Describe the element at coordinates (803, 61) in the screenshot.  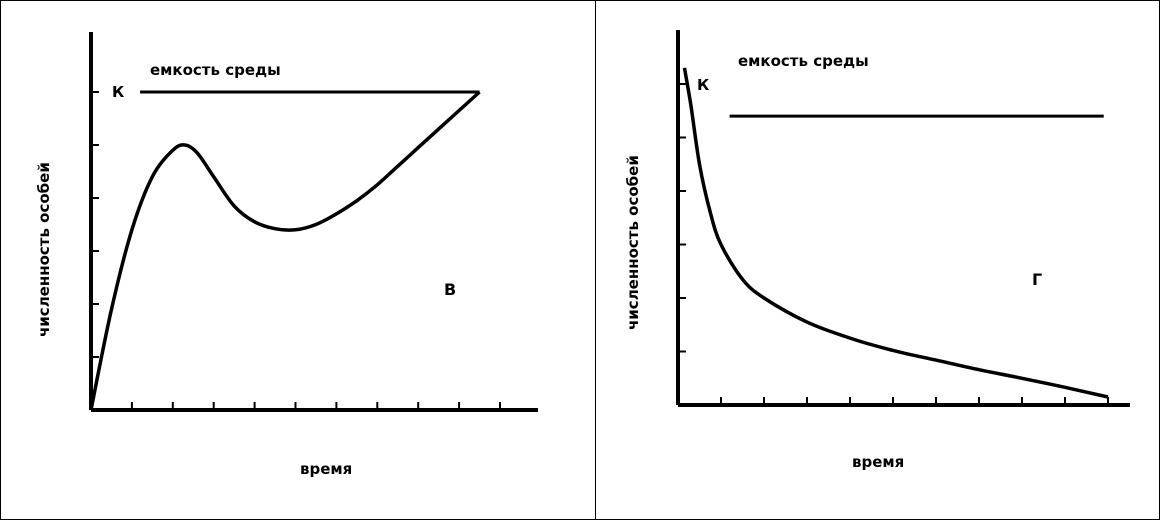
I see `capacity-label-right: емкость среды` at that location.